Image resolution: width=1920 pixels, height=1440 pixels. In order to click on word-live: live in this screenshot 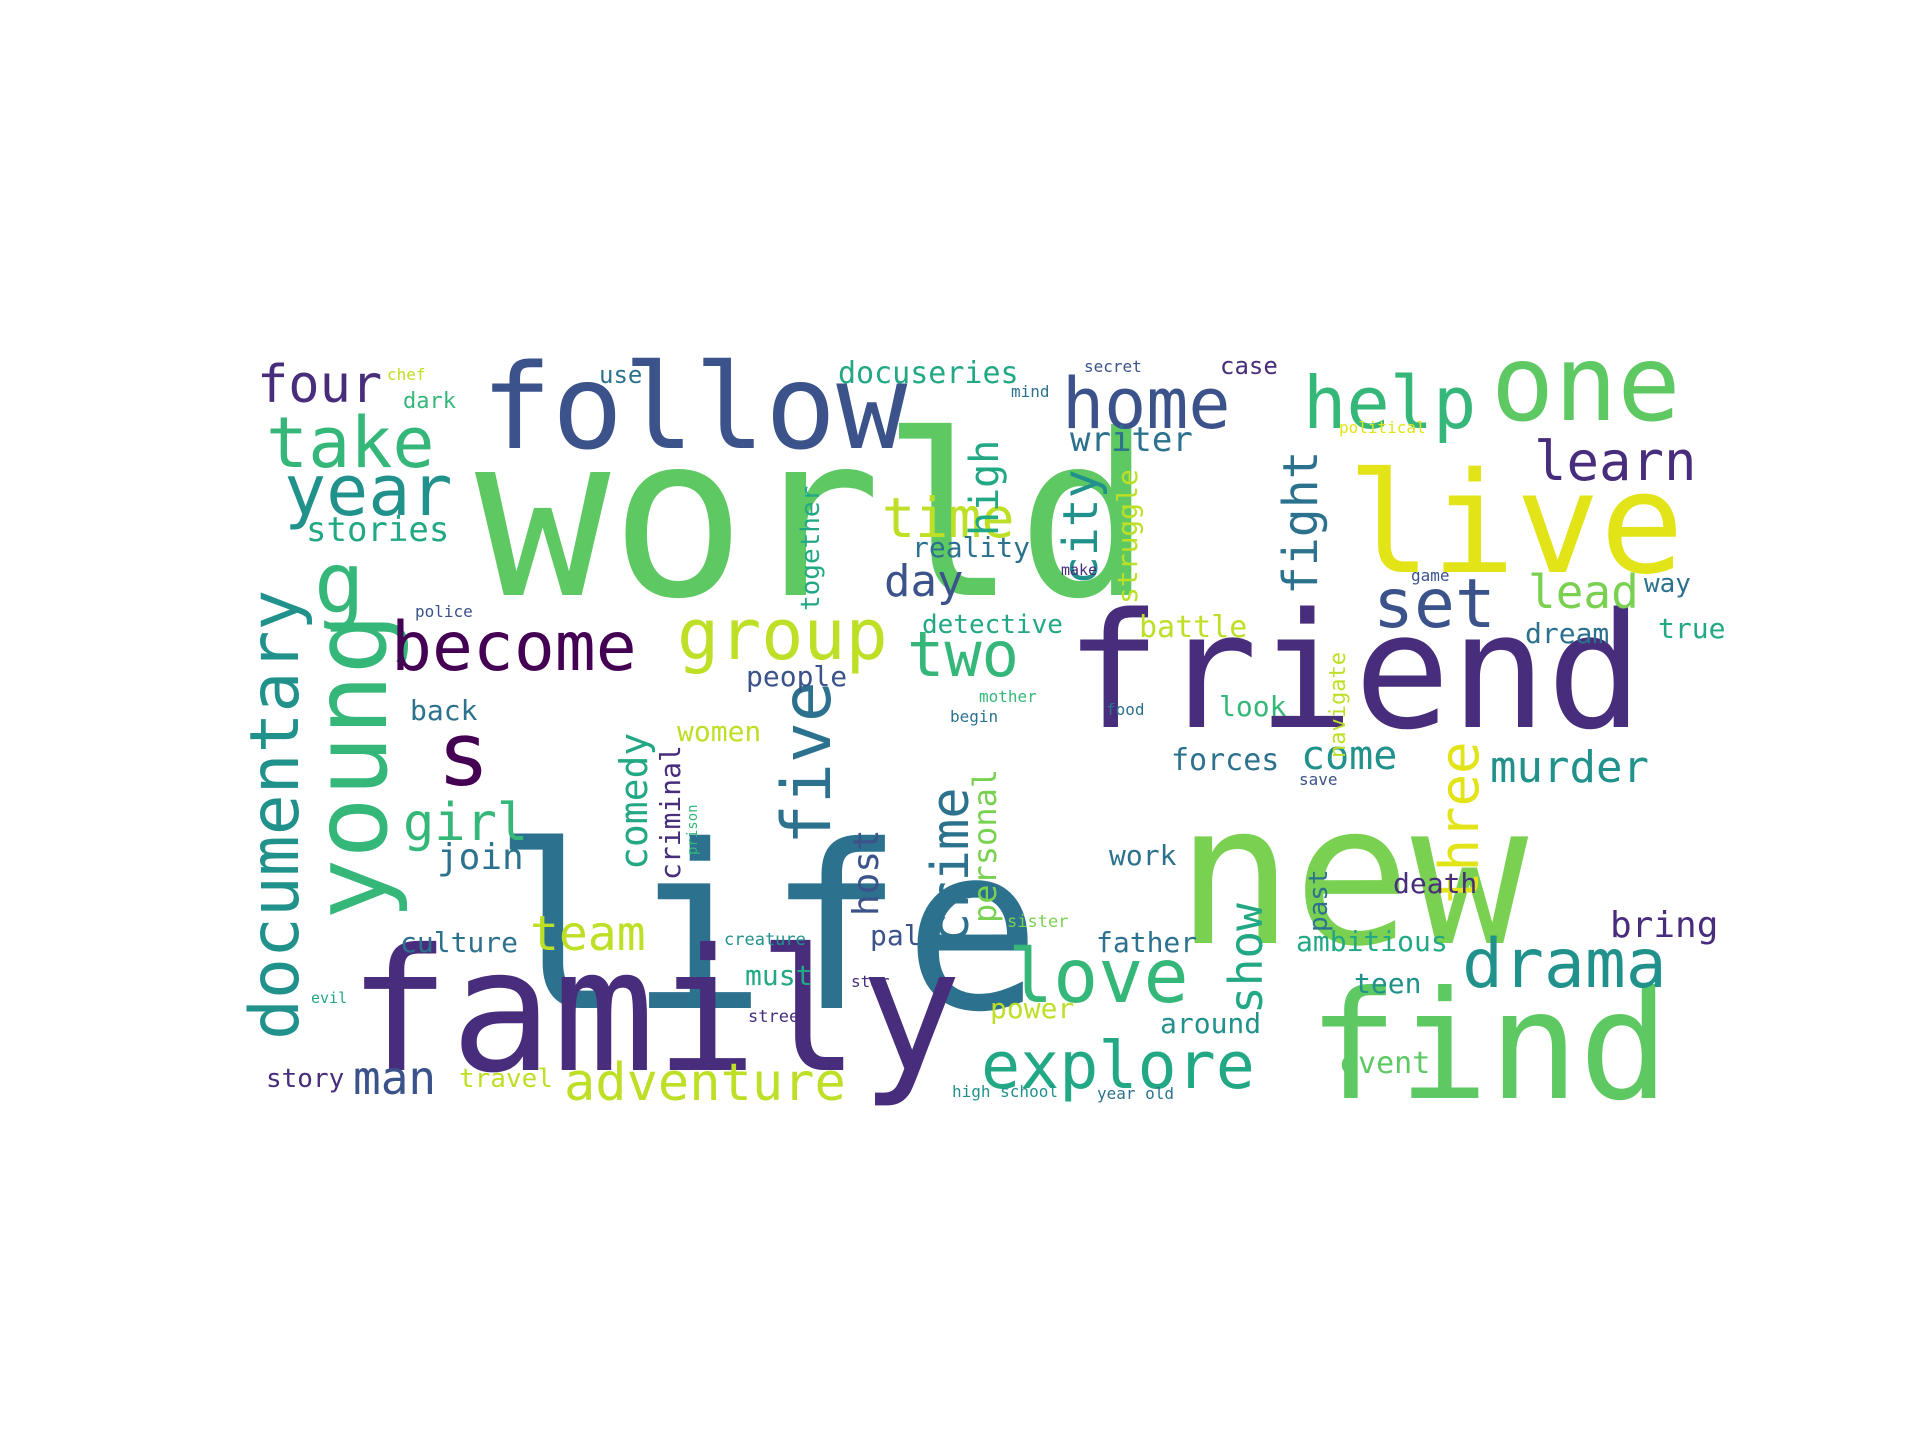, I will do `click(1515, 524)`.